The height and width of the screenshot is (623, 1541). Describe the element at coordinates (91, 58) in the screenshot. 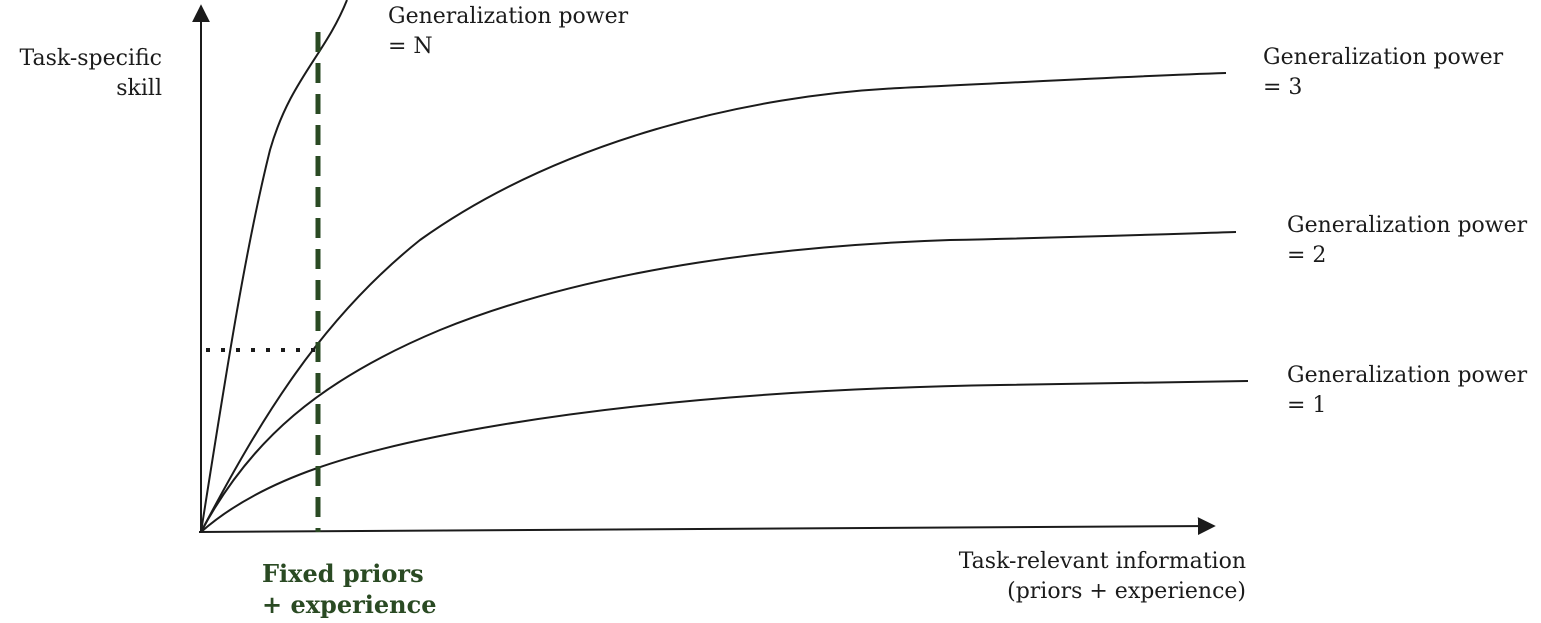

I see `y-axis-title-line1: Task-specific` at that location.